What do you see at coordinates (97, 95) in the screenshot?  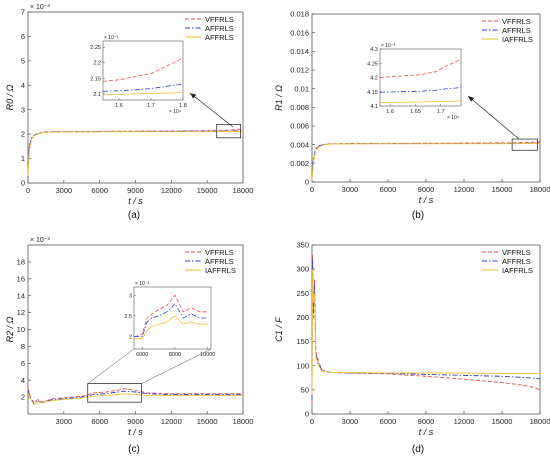 I see `inset-y-tick-label: 2.1` at bounding box center [97, 95].